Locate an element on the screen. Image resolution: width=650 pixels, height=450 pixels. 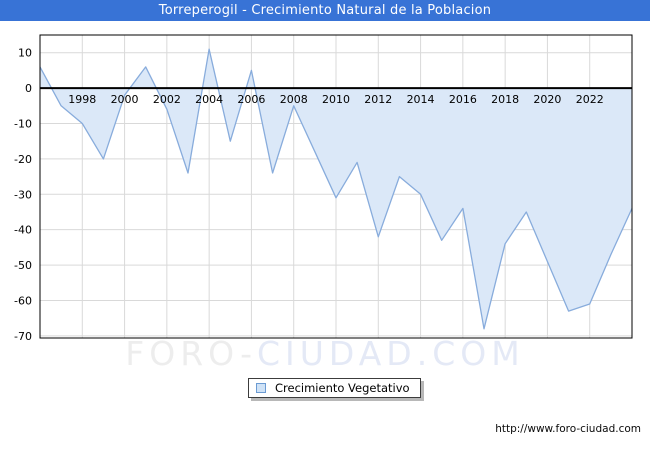
foro-ciudad-url-link: http://www.foro-ciudad.com is located at coordinates (568, 429).